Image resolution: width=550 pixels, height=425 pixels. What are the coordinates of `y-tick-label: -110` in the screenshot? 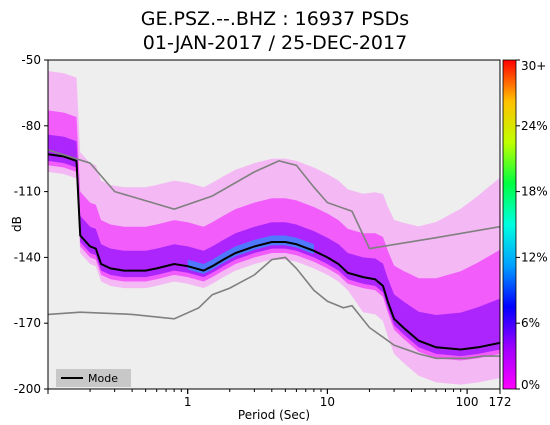 It's located at (27, 192).